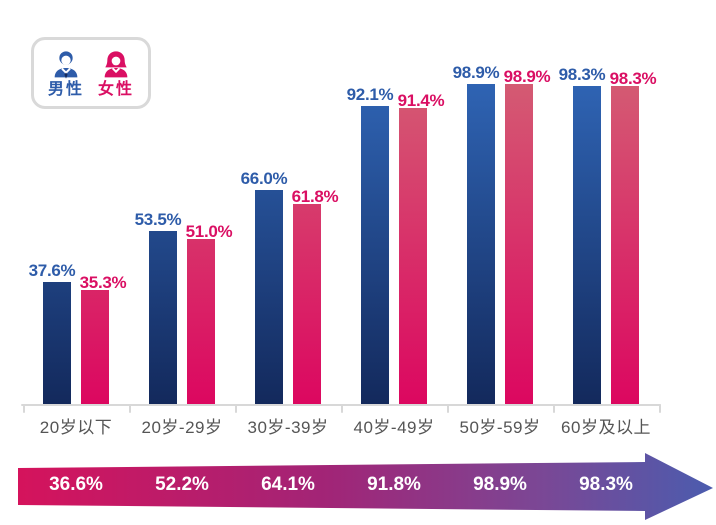 The image size is (716, 525). What do you see at coordinates (264, 178) in the screenshot?
I see `male-value-label: 66.0%` at bounding box center [264, 178].